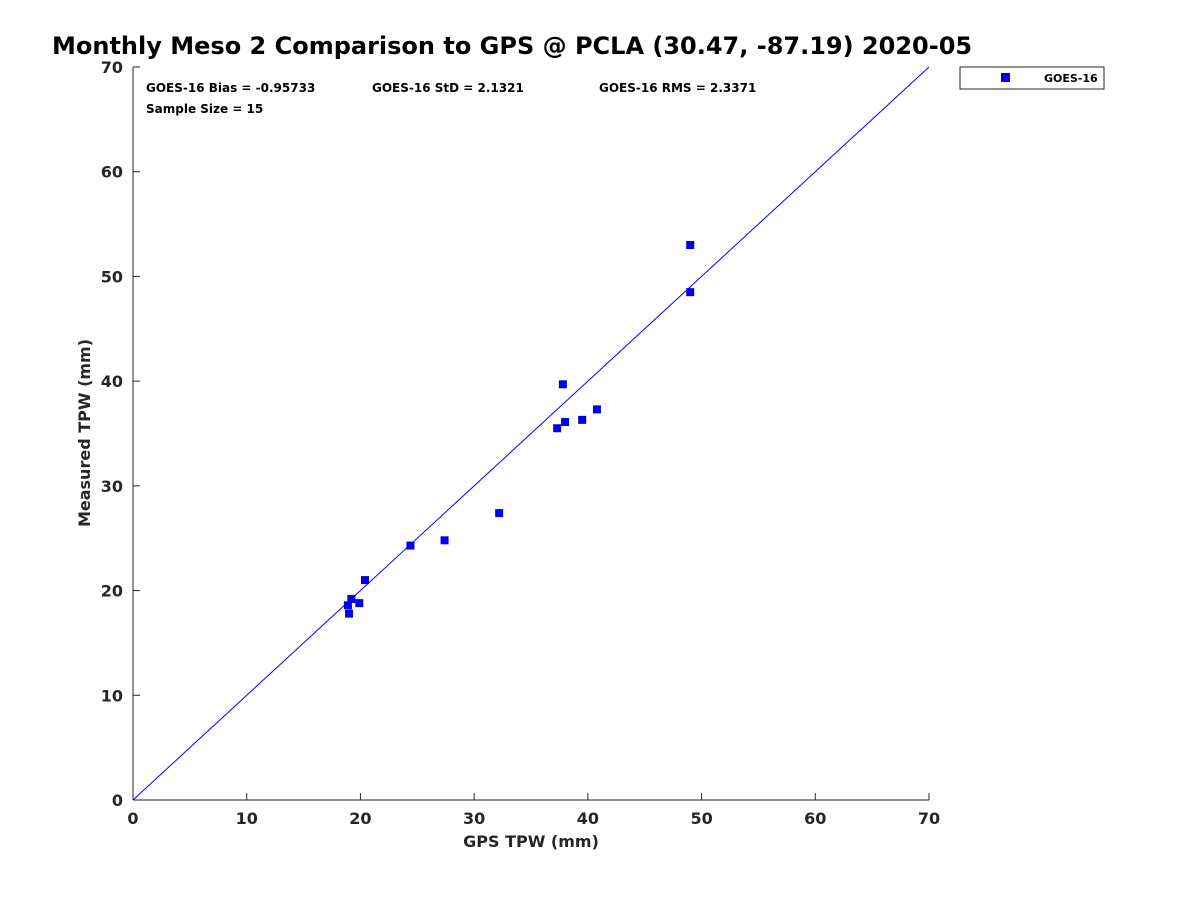 Image resolution: width=1200 pixels, height=900 pixels. What do you see at coordinates (112, 276) in the screenshot?
I see `y-tick-label: 50` at bounding box center [112, 276].